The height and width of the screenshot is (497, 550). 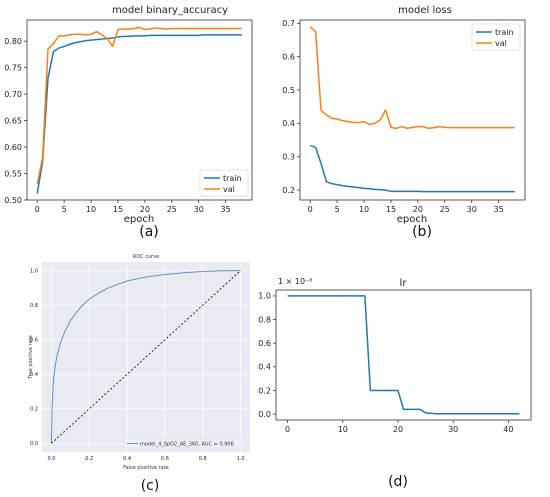 I want to click on loss-legend-train-label: train, so click(x=504, y=32).